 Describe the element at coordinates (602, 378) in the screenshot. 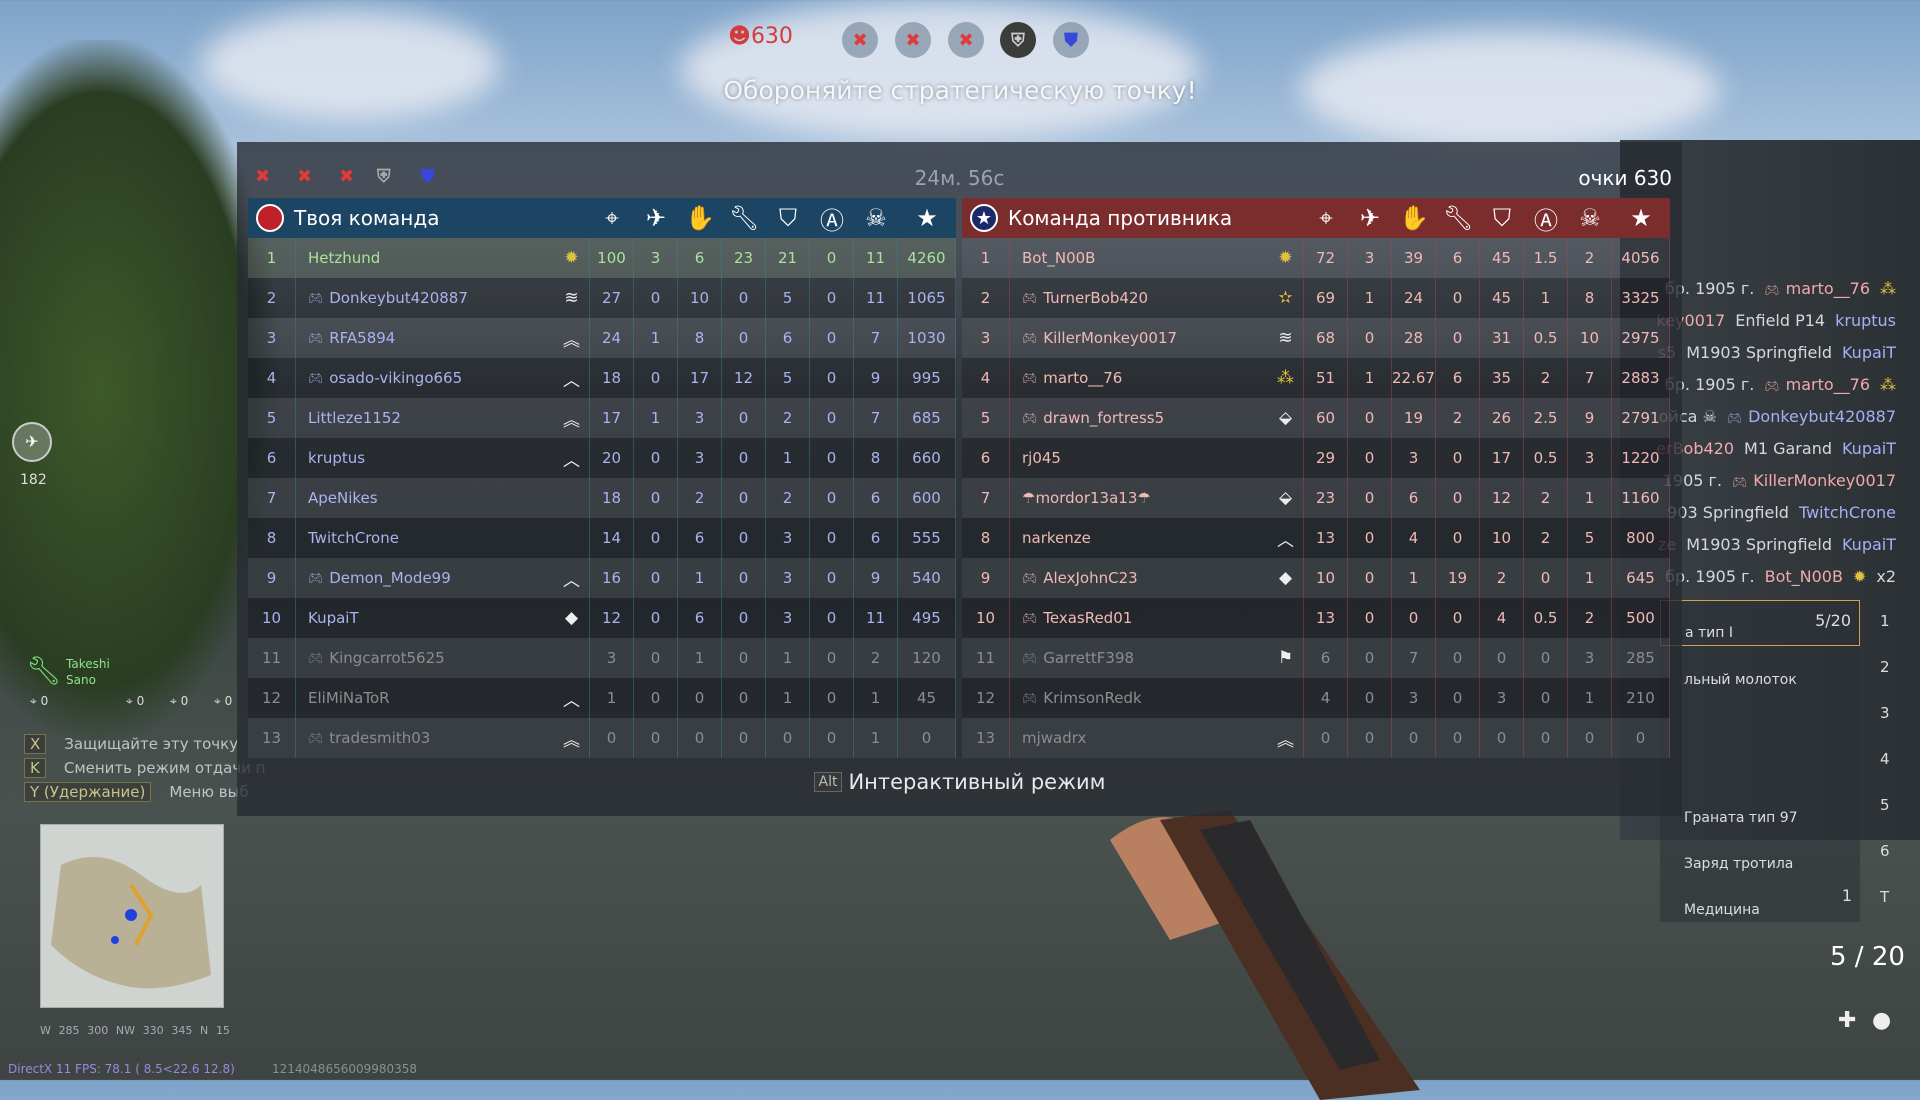

I see `player-row: 4 🎮︎ osado-vikingo665 ︿ 18 0 17 12 5 0 9 995` at that location.